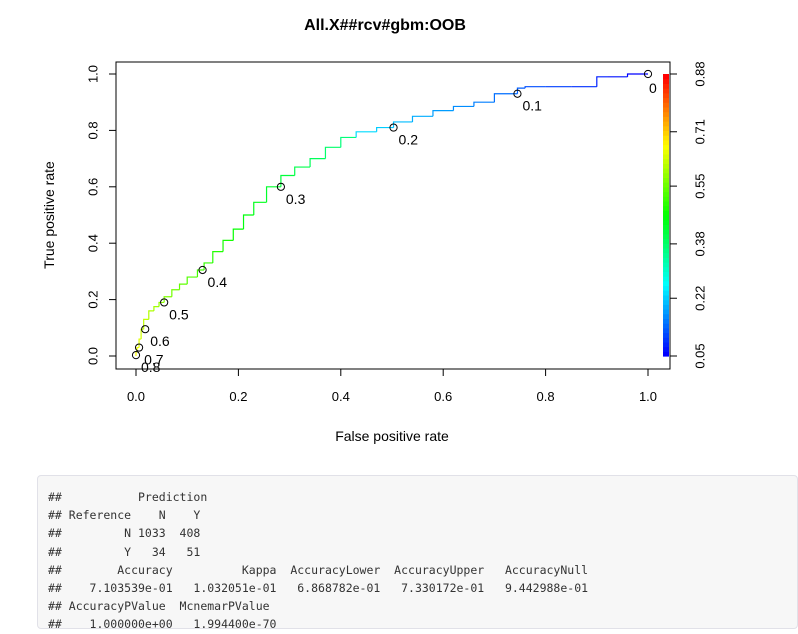 The width and height of the screenshot is (798, 634). What do you see at coordinates (648, 396) in the screenshot?
I see `x-tick-label: 1.0` at bounding box center [648, 396].